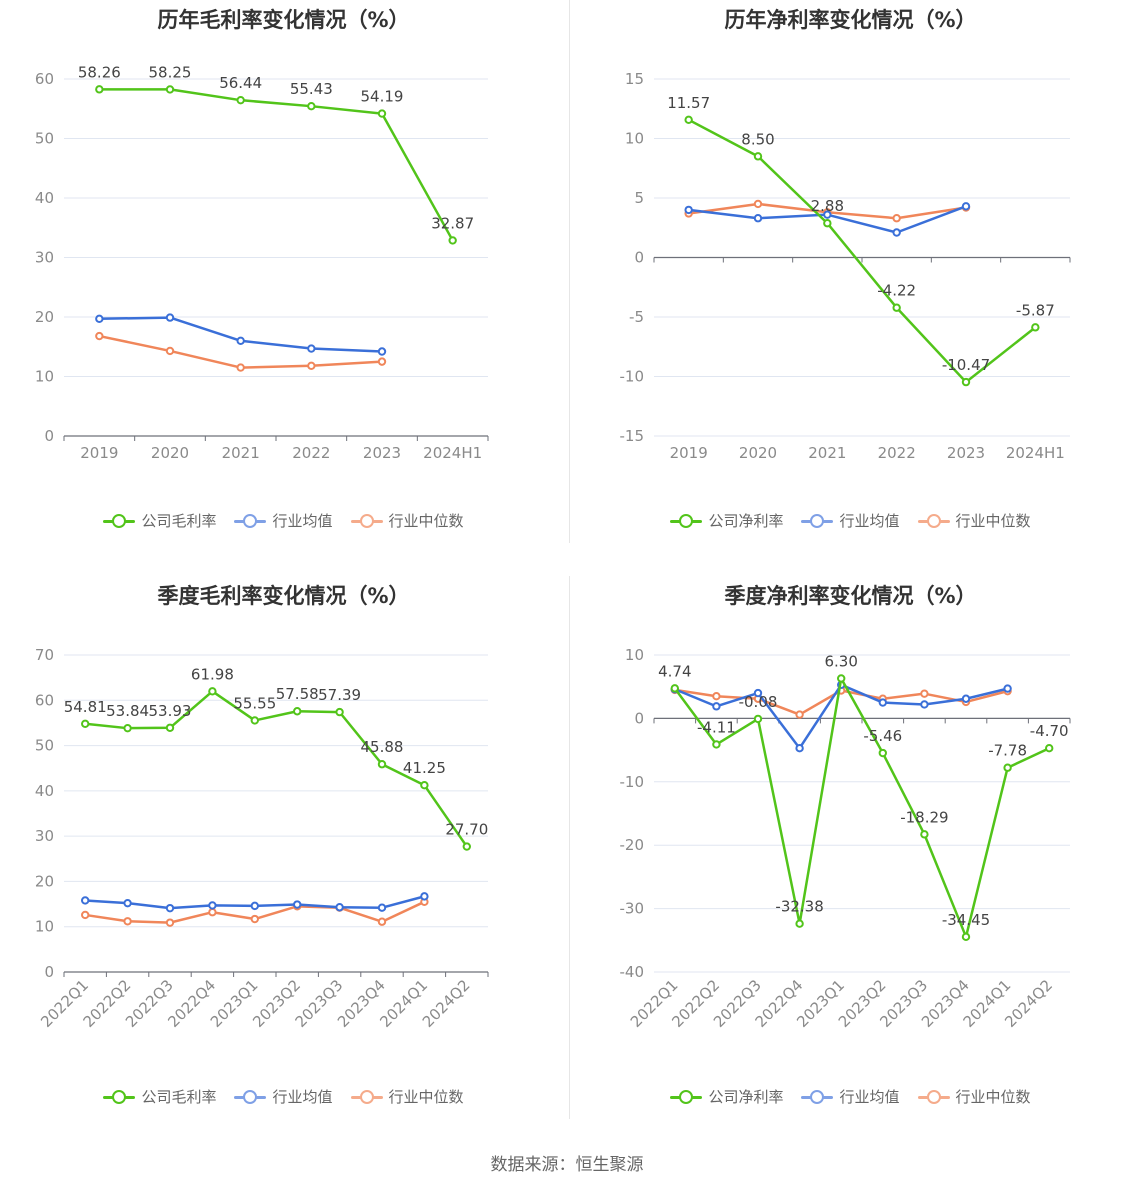  I want to click on data-label: 57.39, so click(339, 695).